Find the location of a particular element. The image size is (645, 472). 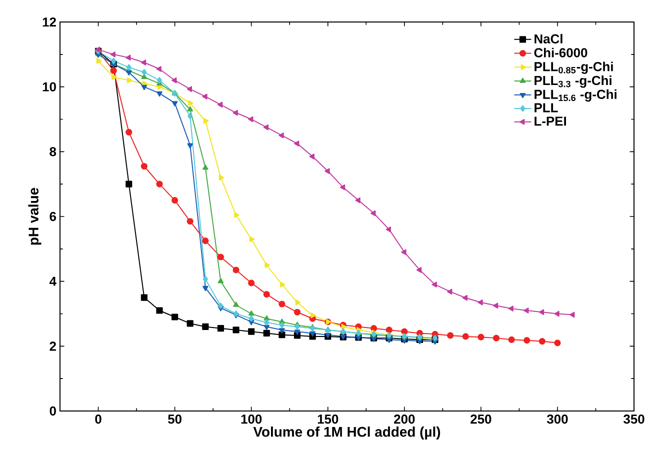

y-tick-label: 4 is located at coordinates (52, 281).